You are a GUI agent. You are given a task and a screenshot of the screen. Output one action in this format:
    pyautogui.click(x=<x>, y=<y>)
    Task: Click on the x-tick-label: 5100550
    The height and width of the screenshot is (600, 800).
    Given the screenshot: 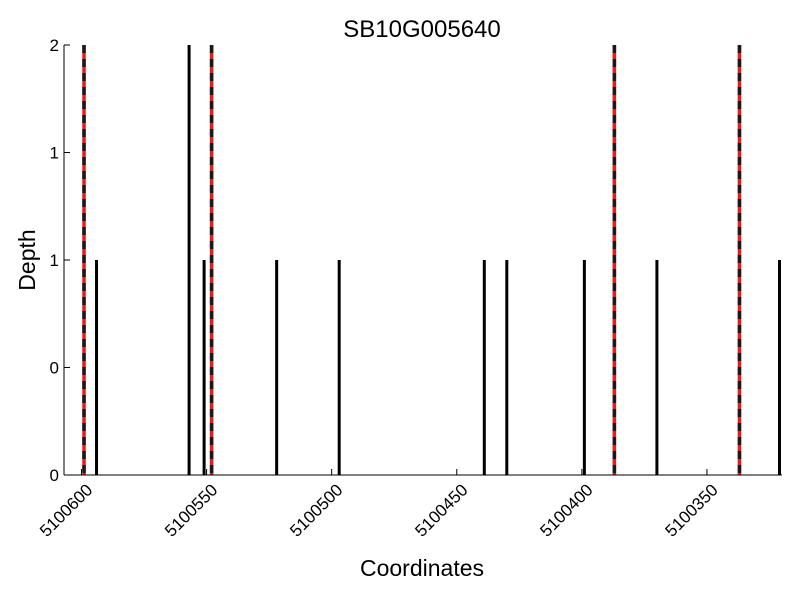 What is the action you would take?
    pyautogui.click(x=191, y=510)
    